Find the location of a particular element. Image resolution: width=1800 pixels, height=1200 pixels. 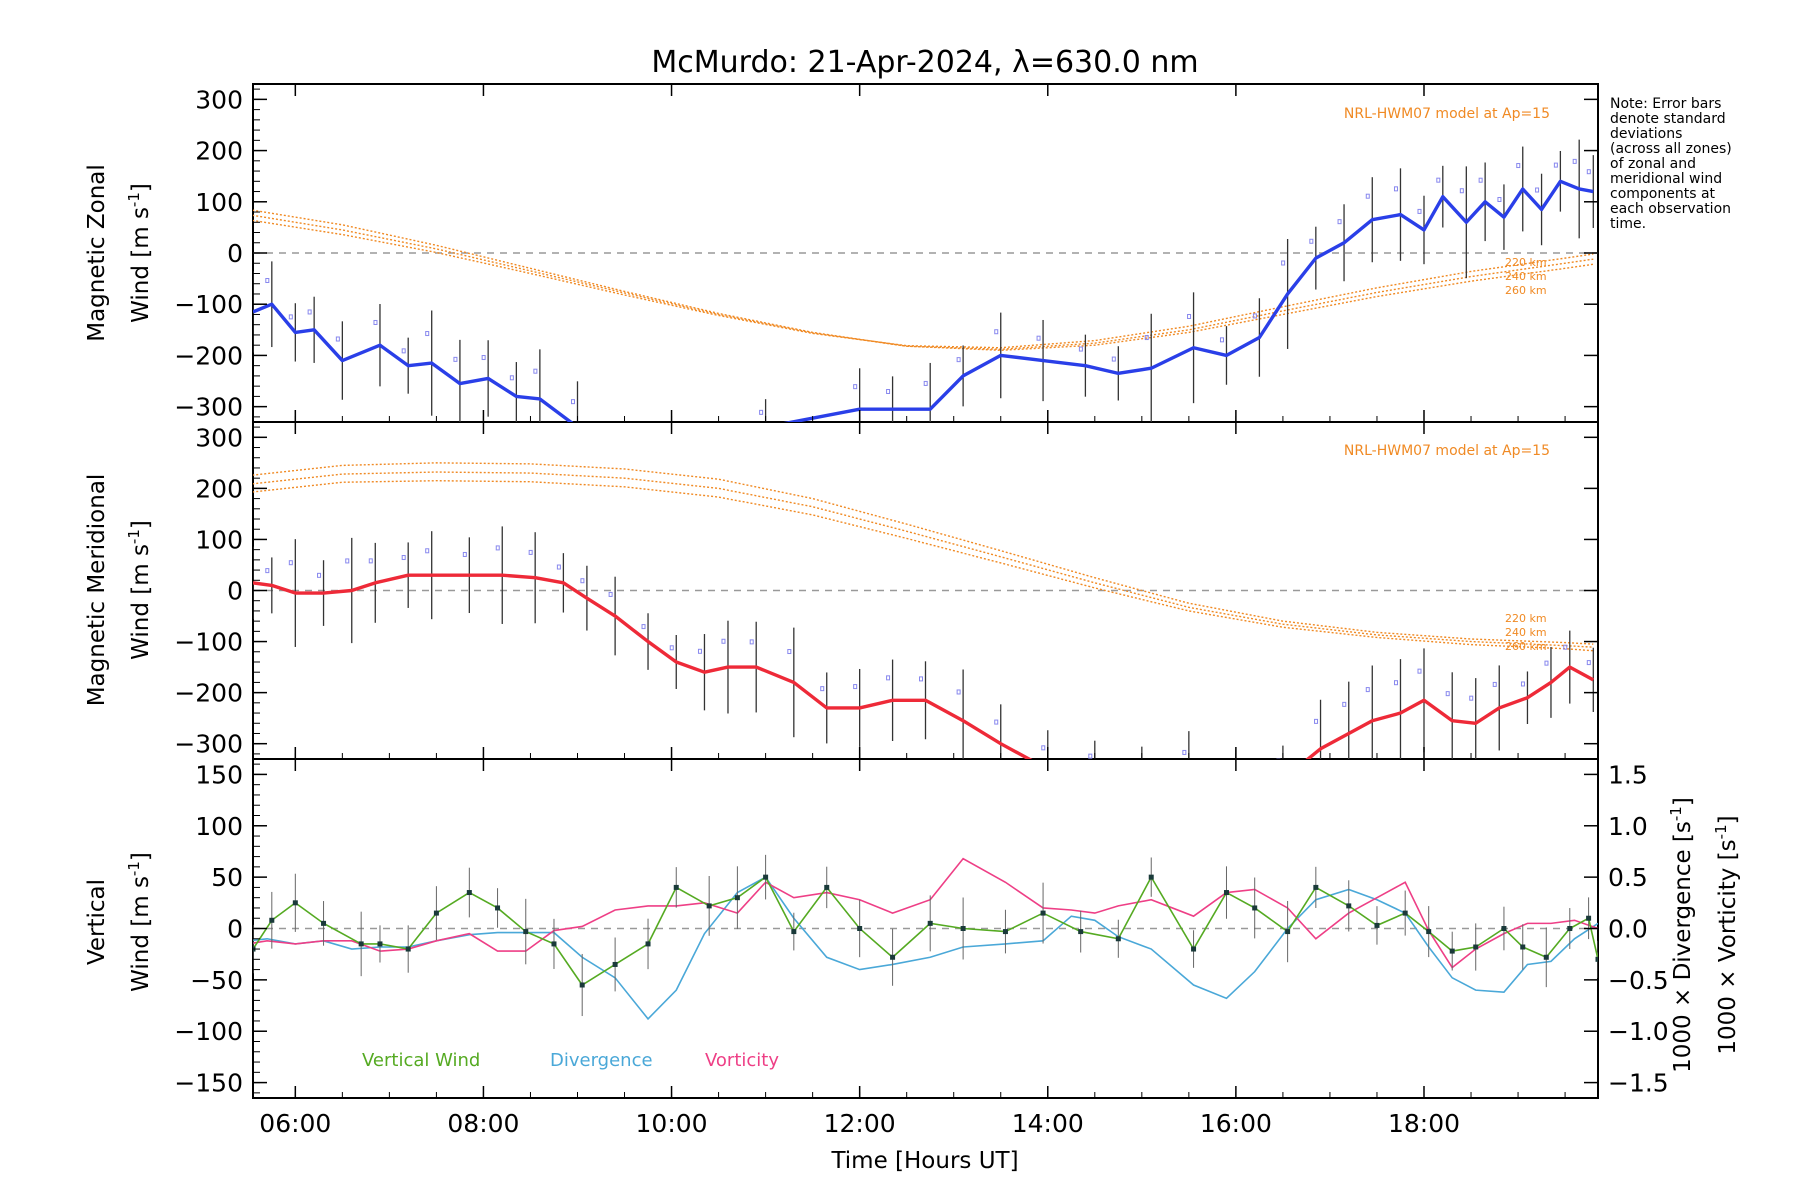

divergence-y2label-units: [s is located at coordinates (1683, 831).